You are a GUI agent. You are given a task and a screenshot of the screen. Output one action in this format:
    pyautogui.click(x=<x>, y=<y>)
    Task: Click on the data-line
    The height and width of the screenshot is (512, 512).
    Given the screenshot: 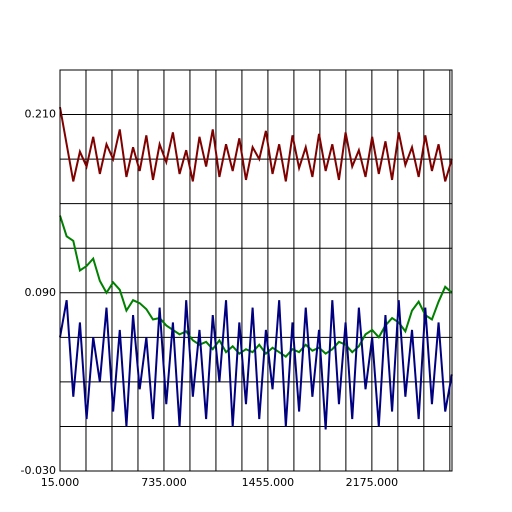 What is the action you would take?
    pyautogui.click(x=256, y=144)
    